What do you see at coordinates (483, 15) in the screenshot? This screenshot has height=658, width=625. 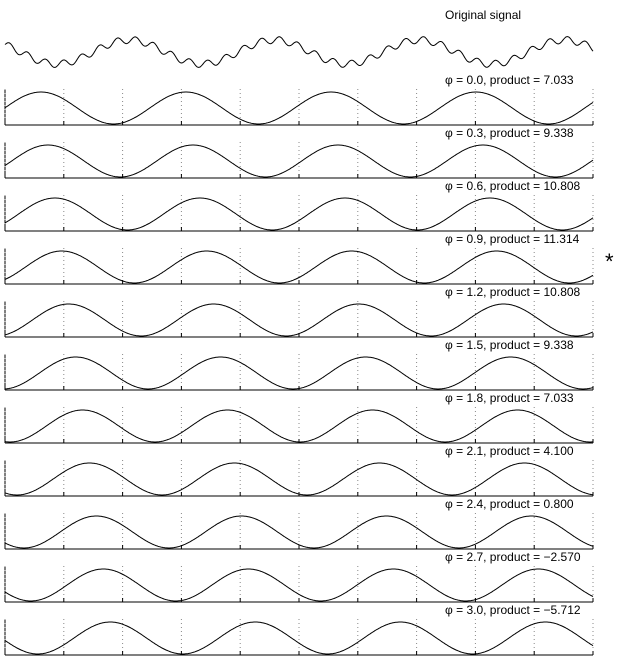 I see `signal-title: Original signal` at bounding box center [483, 15].